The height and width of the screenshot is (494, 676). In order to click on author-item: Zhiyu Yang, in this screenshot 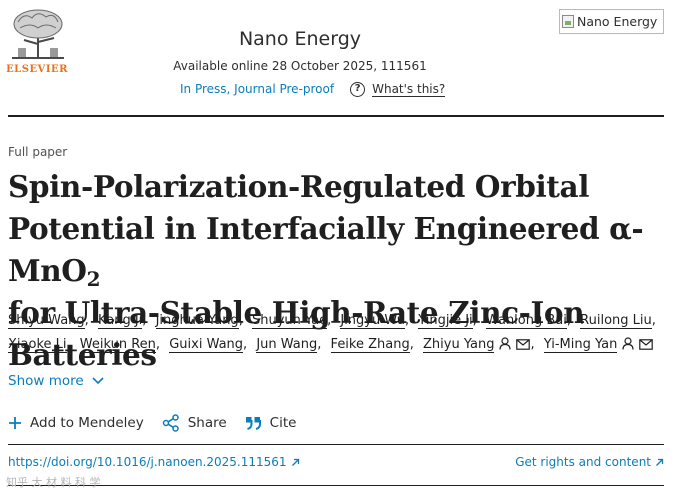, I will do `click(481, 345)`.